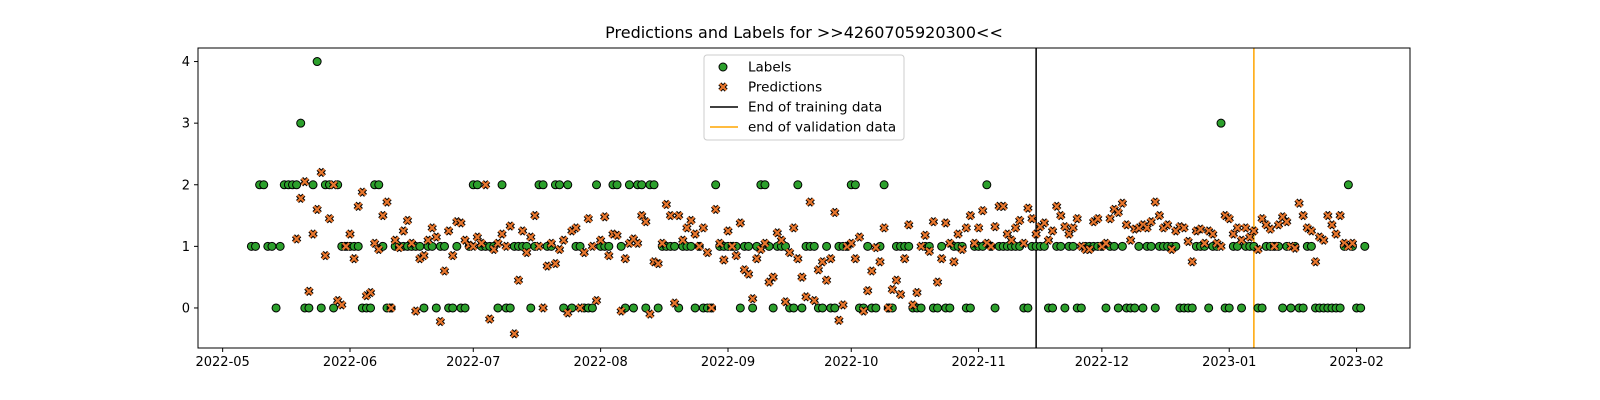 This screenshot has height=400, width=1600. Describe the element at coordinates (978, 362) in the screenshot. I see `x-tick-label: 2022-11` at that location.